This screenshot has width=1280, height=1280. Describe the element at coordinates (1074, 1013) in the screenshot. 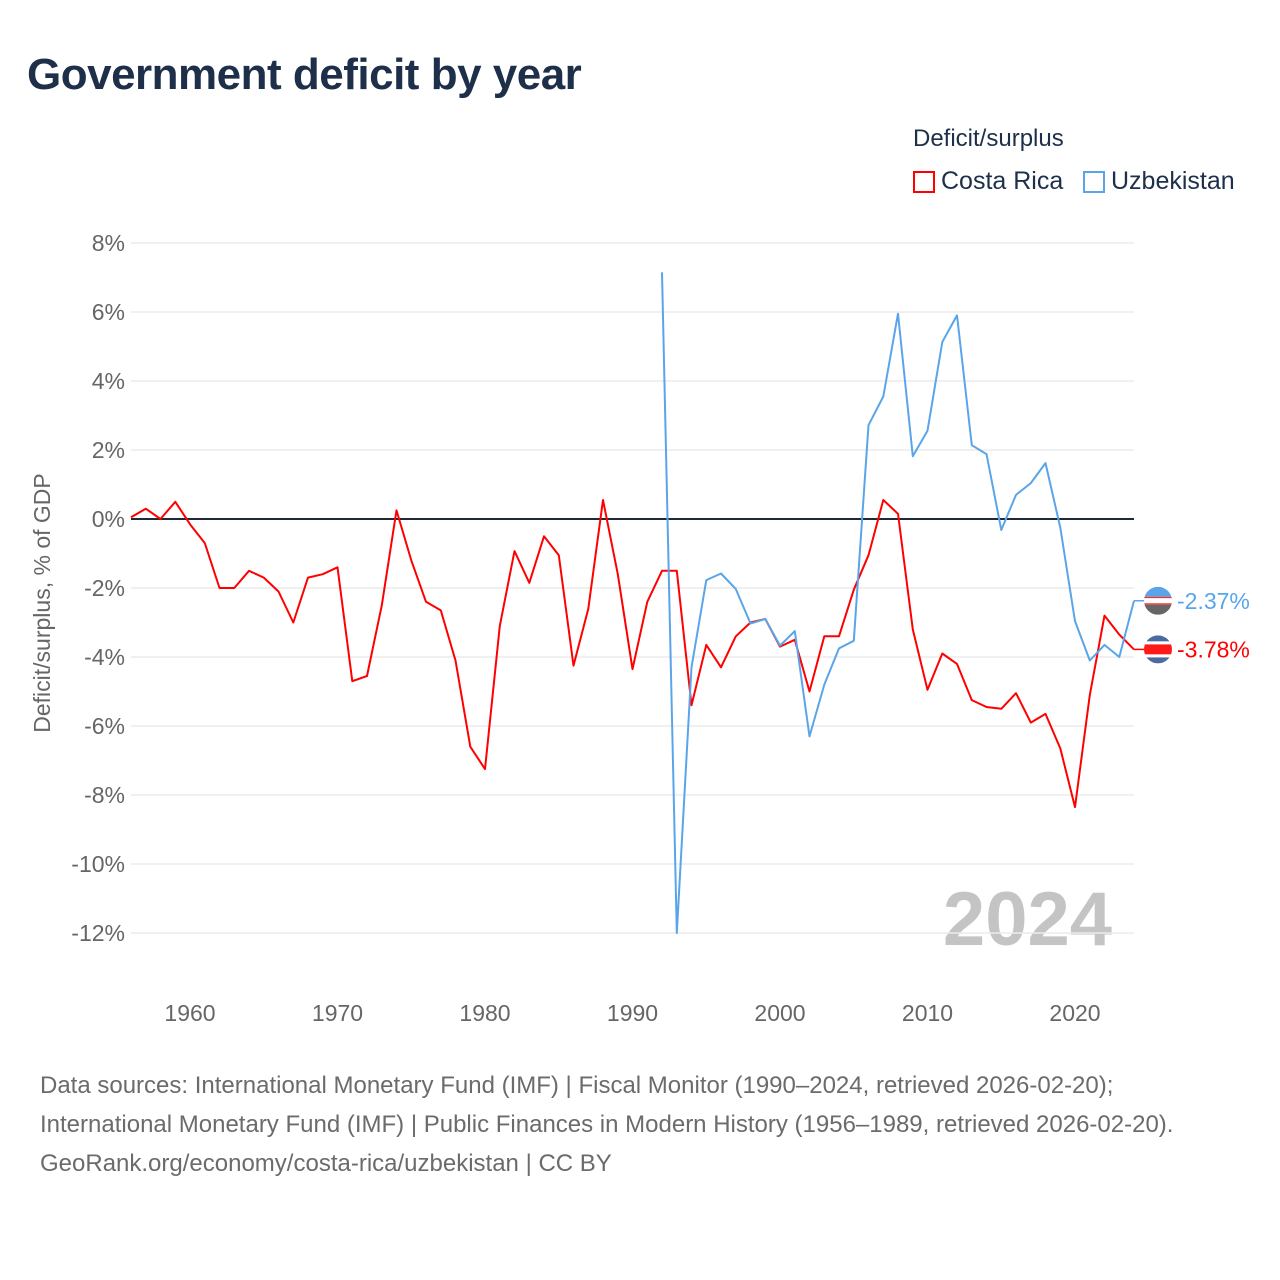

I see `x-tick-label: 2020` at that location.